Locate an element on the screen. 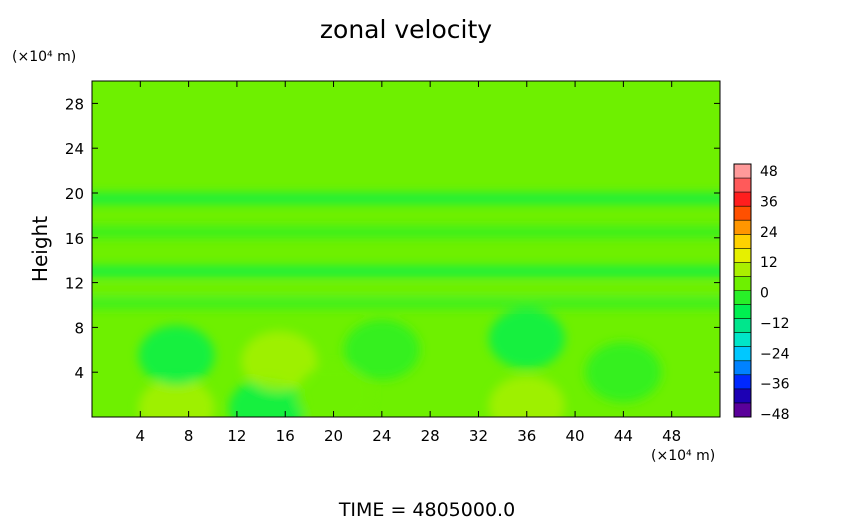  x-tick-label: 40 is located at coordinates (575, 436).